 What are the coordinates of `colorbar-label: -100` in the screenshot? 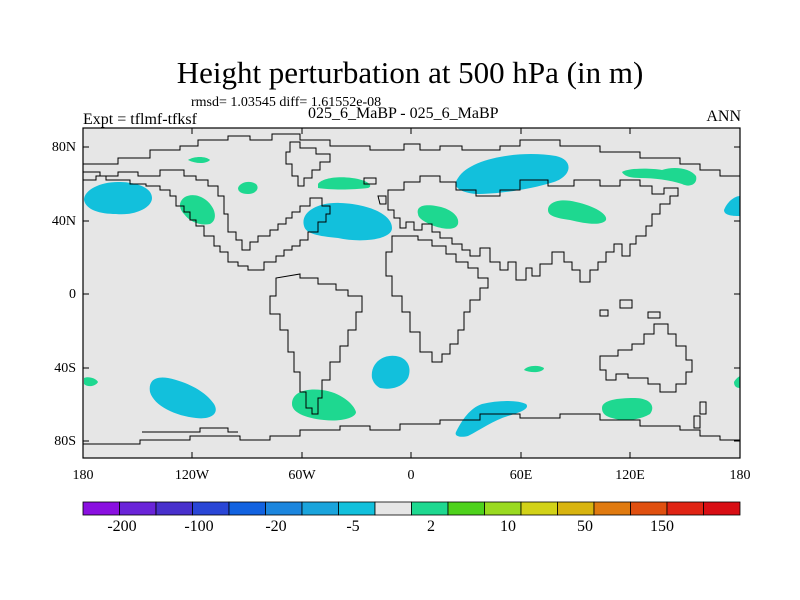 It's located at (199, 526).